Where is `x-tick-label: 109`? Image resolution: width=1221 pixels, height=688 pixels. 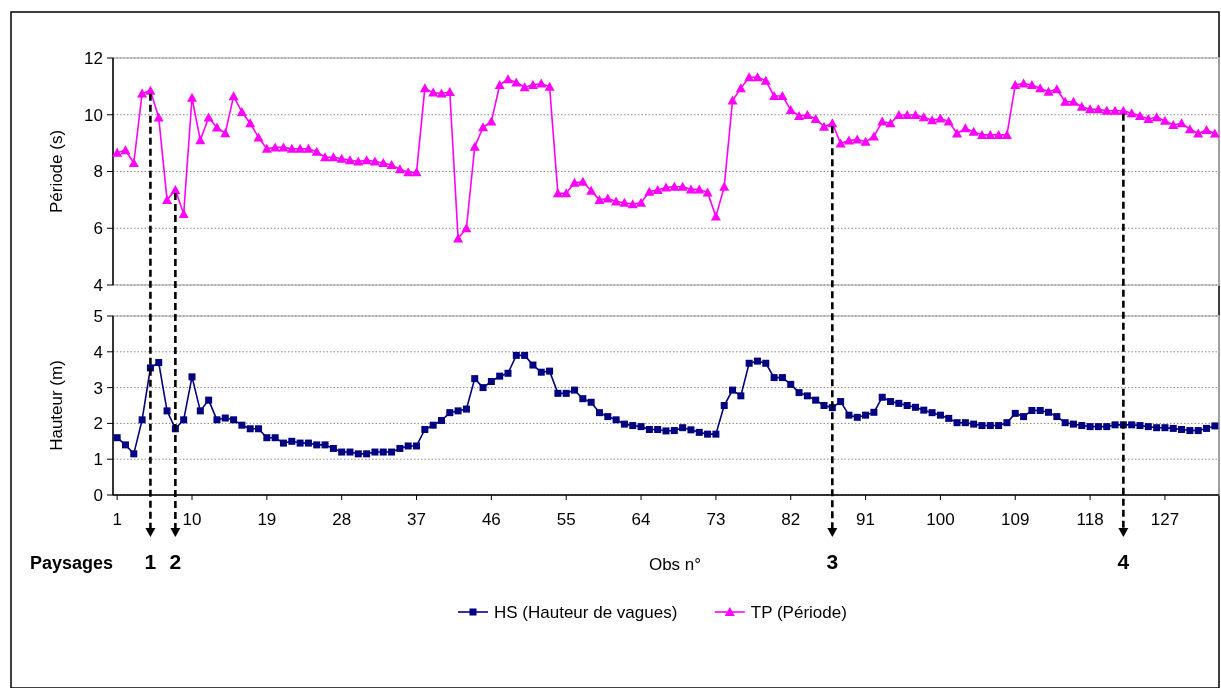 x-tick-label: 109 is located at coordinates (1015, 519).